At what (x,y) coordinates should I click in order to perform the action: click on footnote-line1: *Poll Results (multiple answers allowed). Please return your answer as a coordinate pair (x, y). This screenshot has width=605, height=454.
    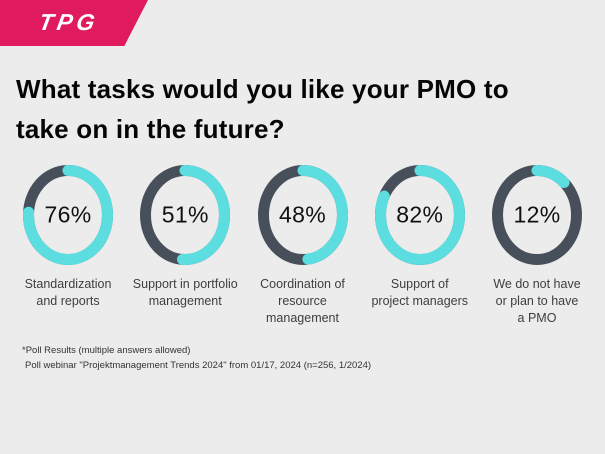
    Looking at the image, I should click on (106, 350).